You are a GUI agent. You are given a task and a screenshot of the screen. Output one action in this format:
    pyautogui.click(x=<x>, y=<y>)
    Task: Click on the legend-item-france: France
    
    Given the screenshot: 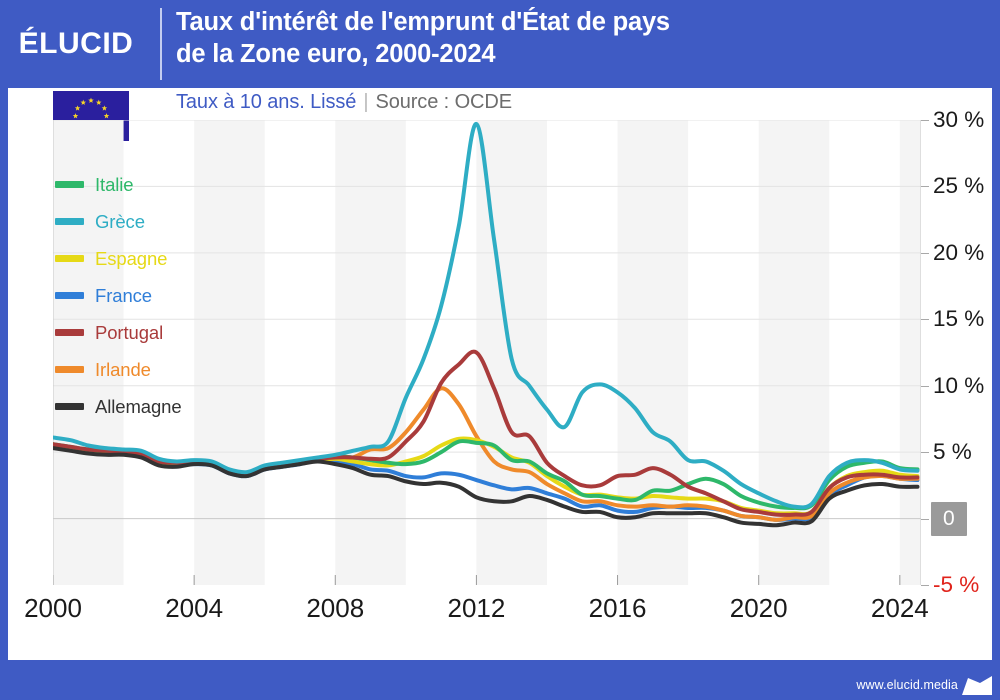 What is the action you would take?
    pyautogui.click(x=145, y=295)
    